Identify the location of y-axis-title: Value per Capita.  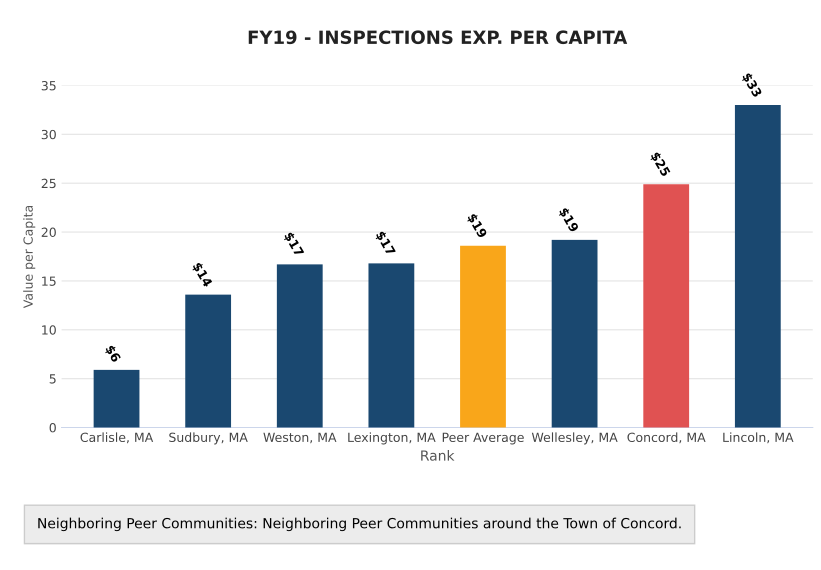
(29, 257).